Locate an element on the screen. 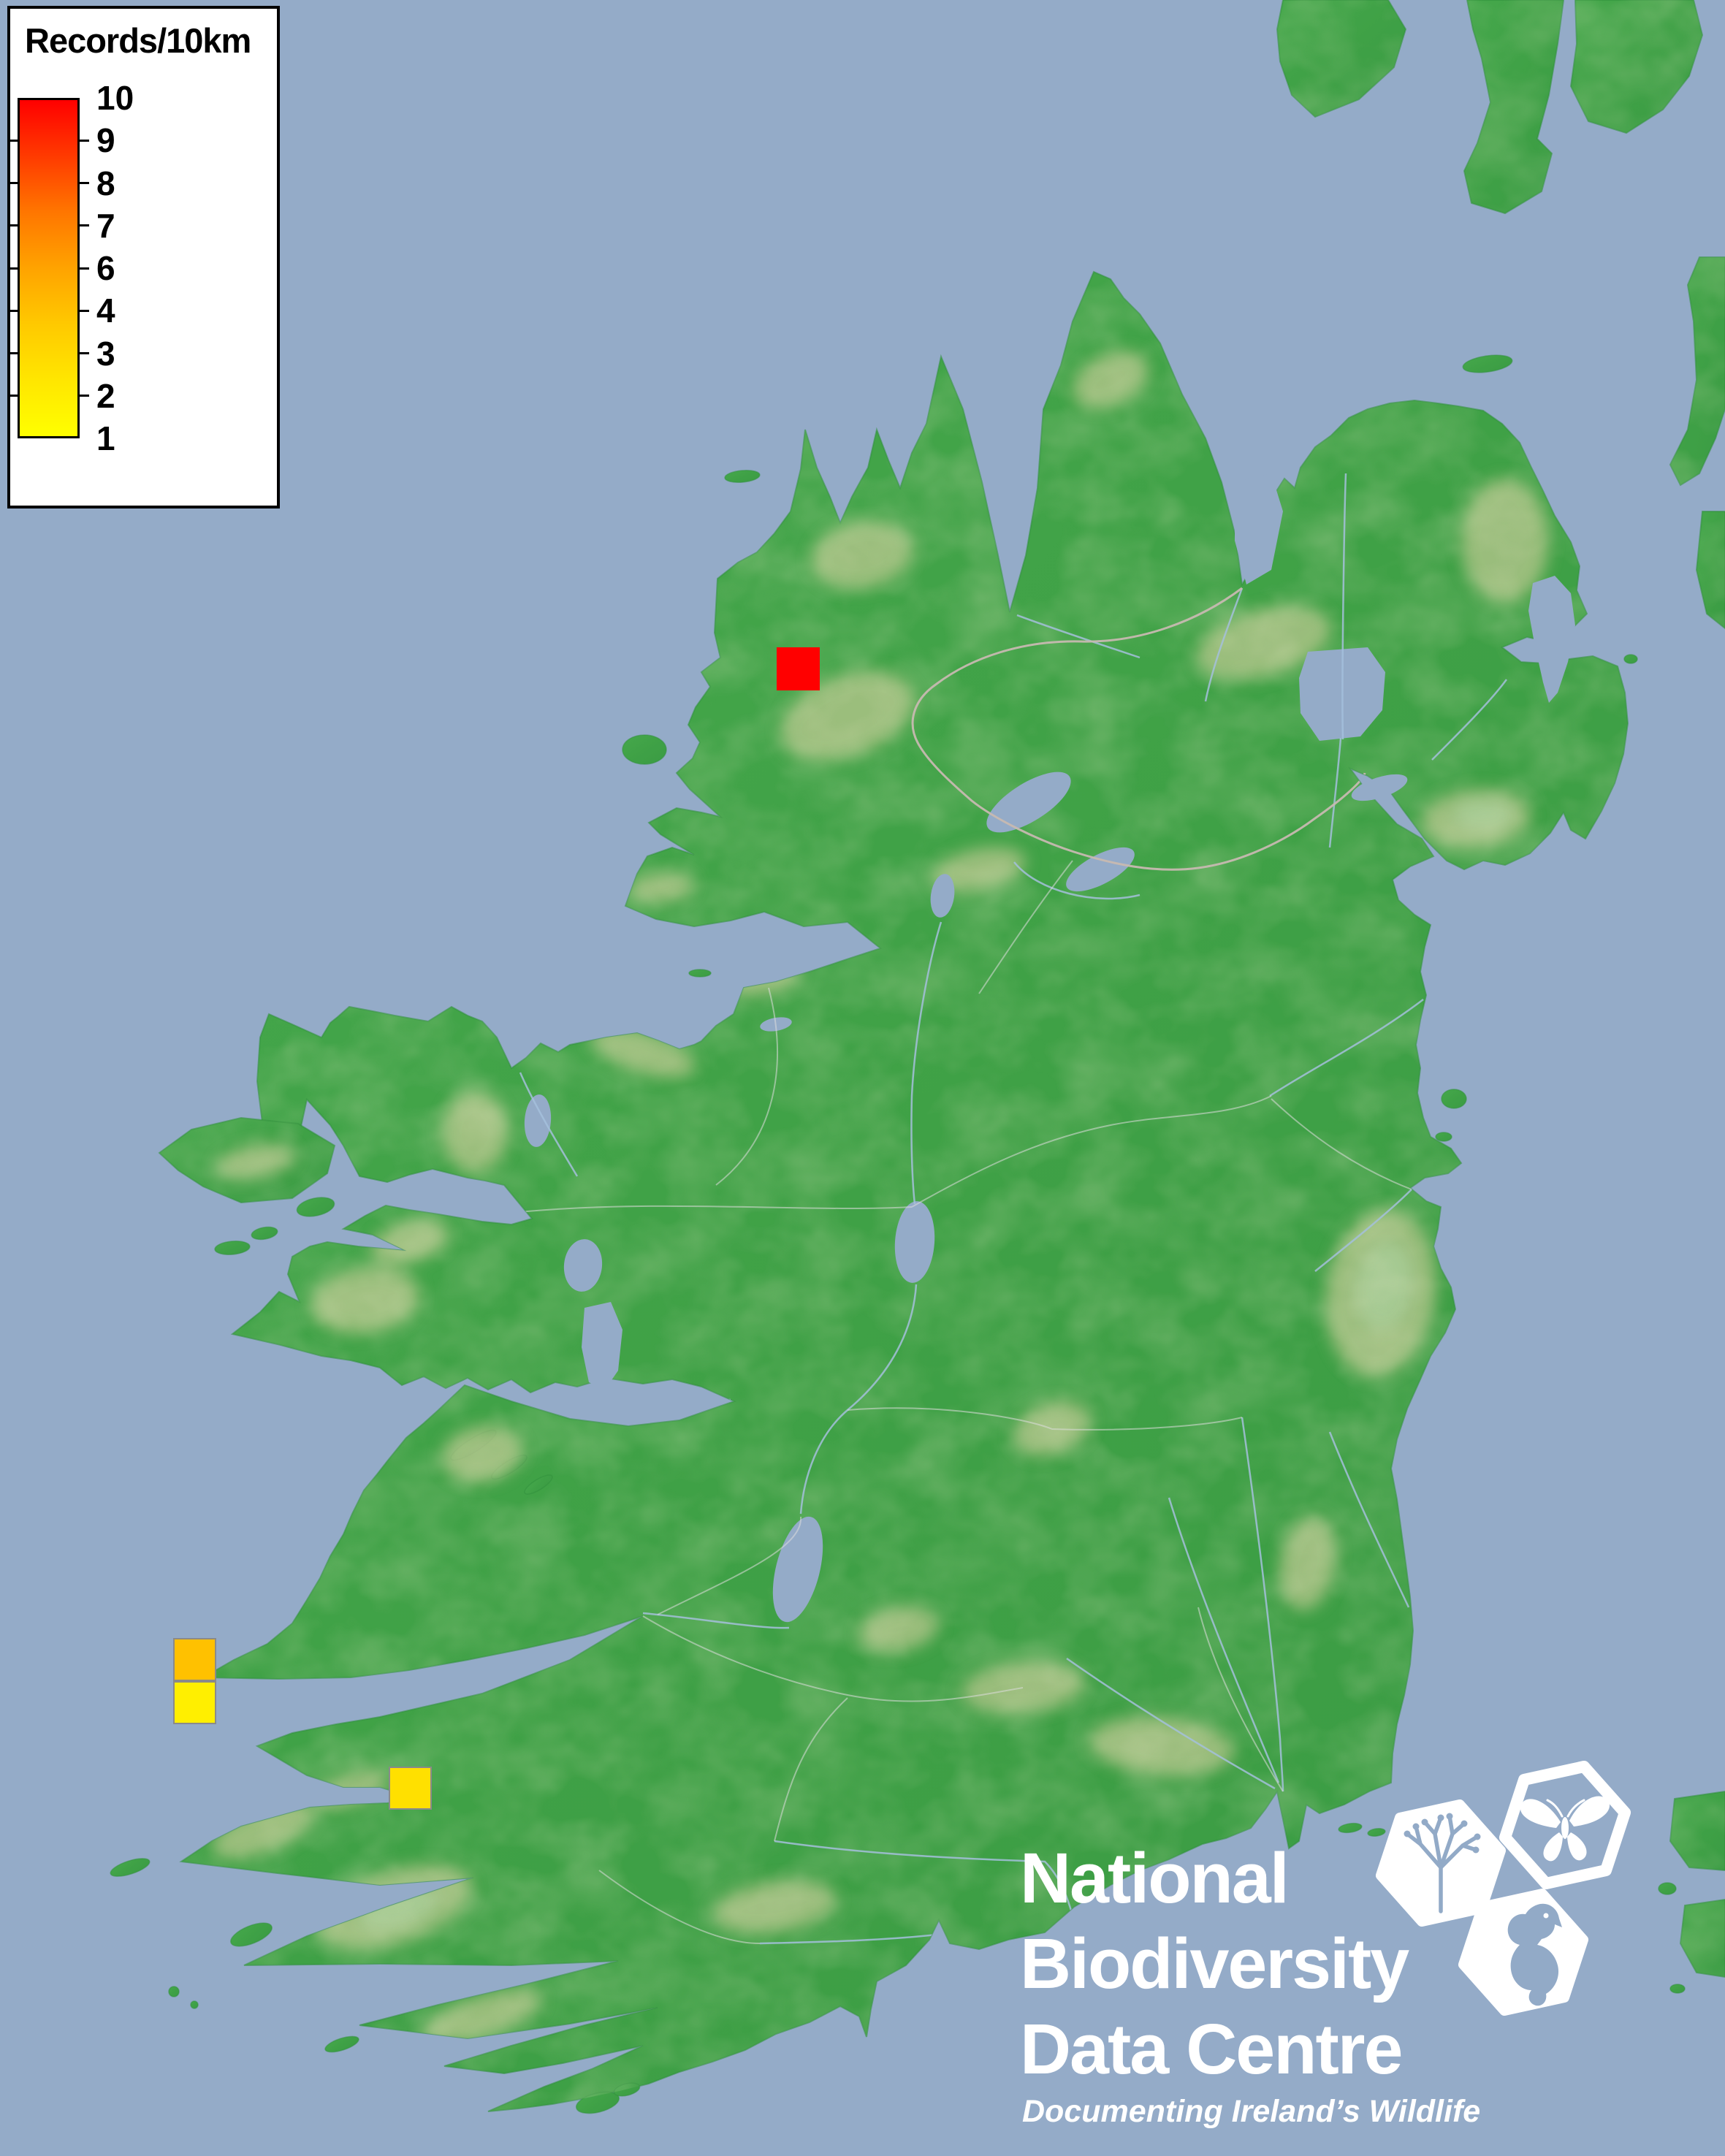 The height and width of the screenshot is (2156, 1725). legend-label-4: 4 is located at coordinates (105, 311).